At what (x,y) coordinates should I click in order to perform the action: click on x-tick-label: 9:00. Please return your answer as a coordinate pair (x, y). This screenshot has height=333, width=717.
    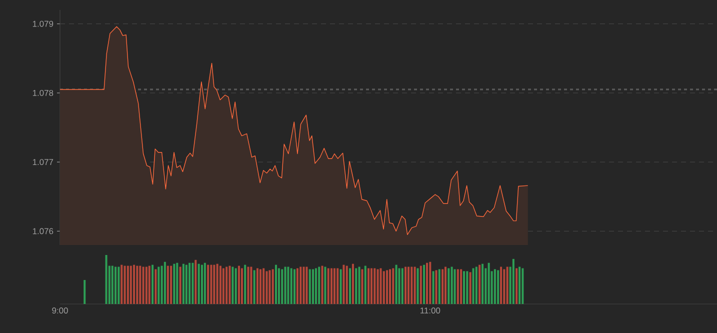
    Looking at the image, I should click on (60, 311).